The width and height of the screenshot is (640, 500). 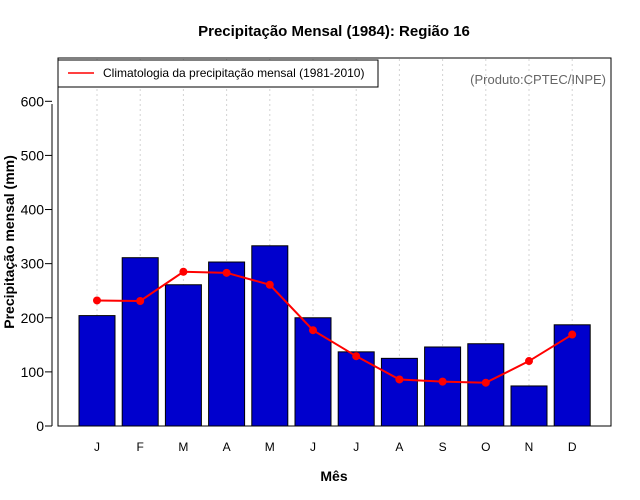 I want to click on y-axis: 0 100 200 300 400 500 600, so click(x=37, y=263).